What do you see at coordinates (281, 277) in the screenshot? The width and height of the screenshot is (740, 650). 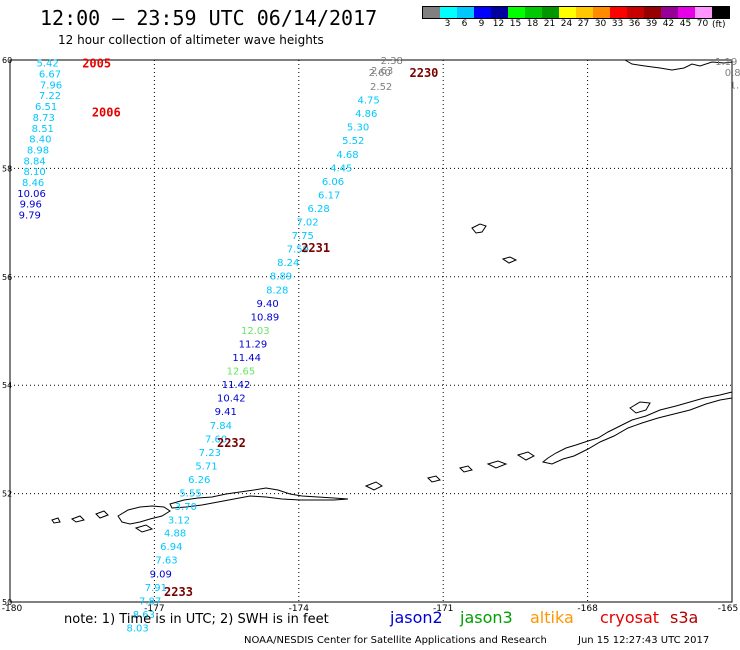 I see `wave-height-value: 8.89` at bounding box center [281, 277].